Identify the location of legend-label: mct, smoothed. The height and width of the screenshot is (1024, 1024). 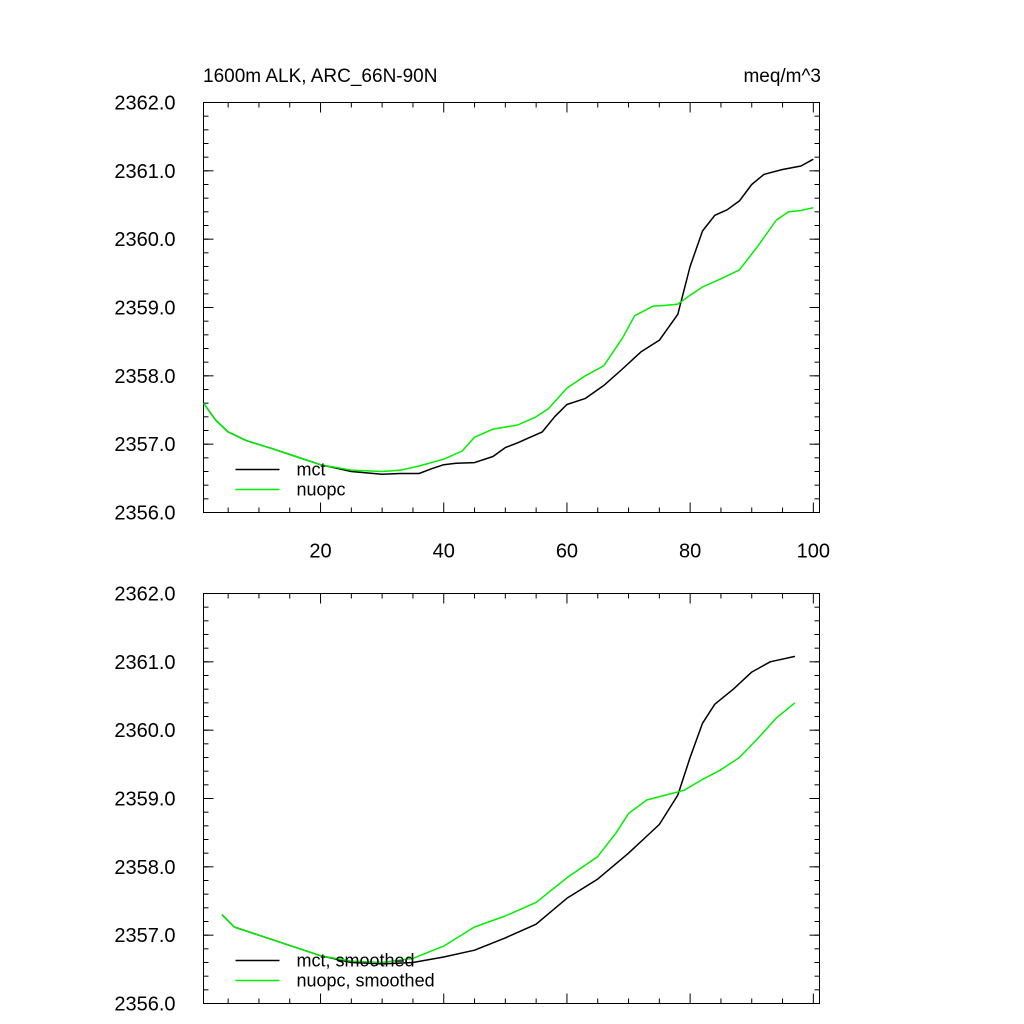
(356, 961).